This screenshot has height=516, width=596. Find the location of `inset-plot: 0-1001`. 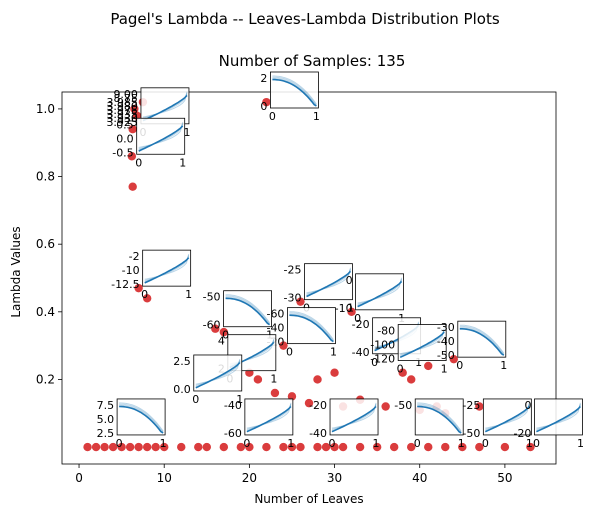

inset-plot: 0-1001 is located at coordinates (370, 299).